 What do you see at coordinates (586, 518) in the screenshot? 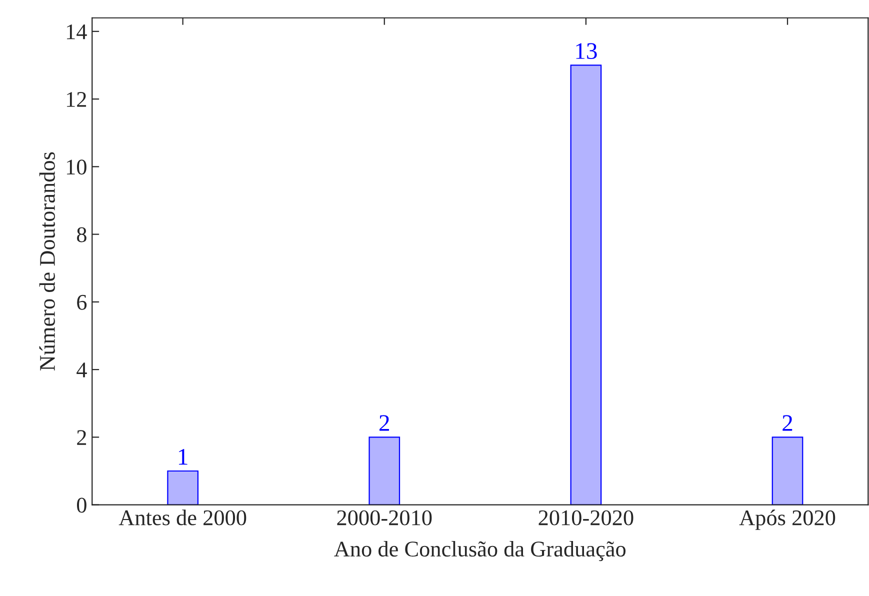
I see `x-tick-label: 2010-2020` at bounding box center [586, 518].